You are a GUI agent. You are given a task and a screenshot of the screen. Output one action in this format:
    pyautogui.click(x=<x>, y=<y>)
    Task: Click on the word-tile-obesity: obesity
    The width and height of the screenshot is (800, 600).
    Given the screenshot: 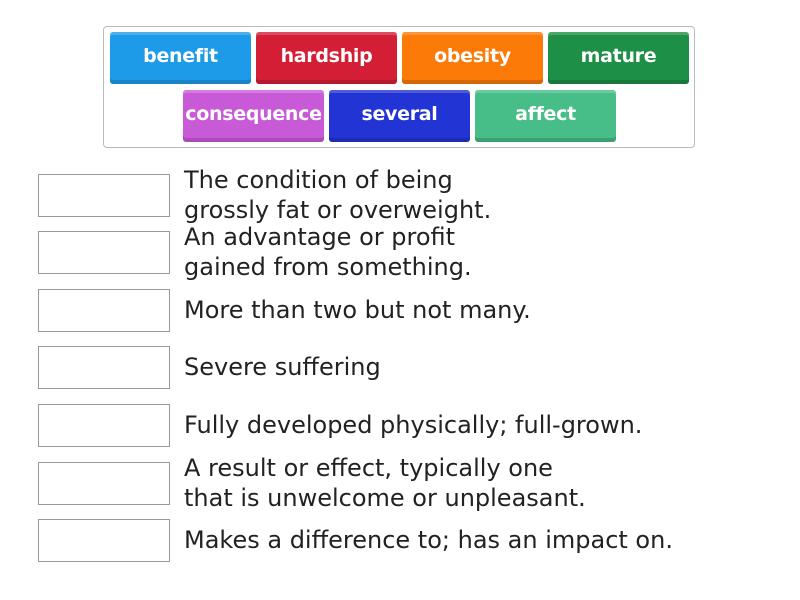 What is the action you would take?
    pyautogui.click(x=472, y=58)
    